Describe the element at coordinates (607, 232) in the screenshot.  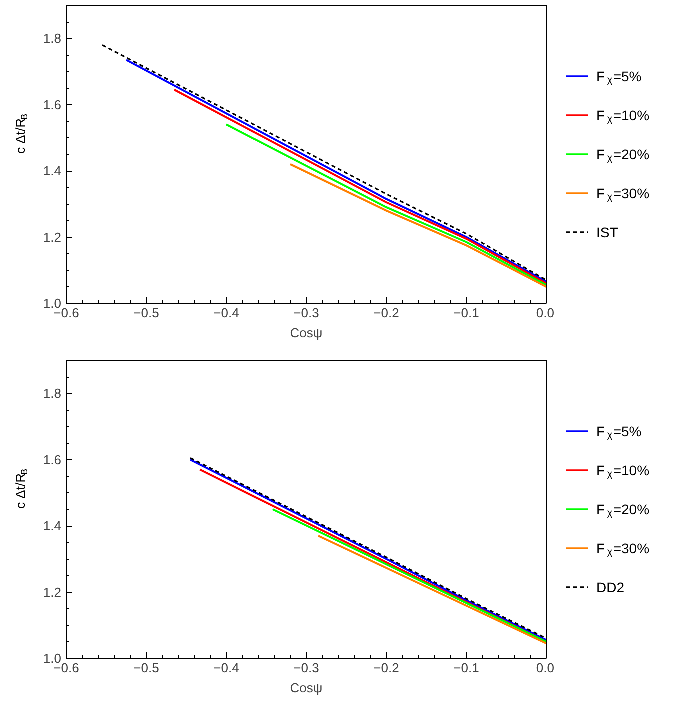
I see `legend-label: IST` at that location.